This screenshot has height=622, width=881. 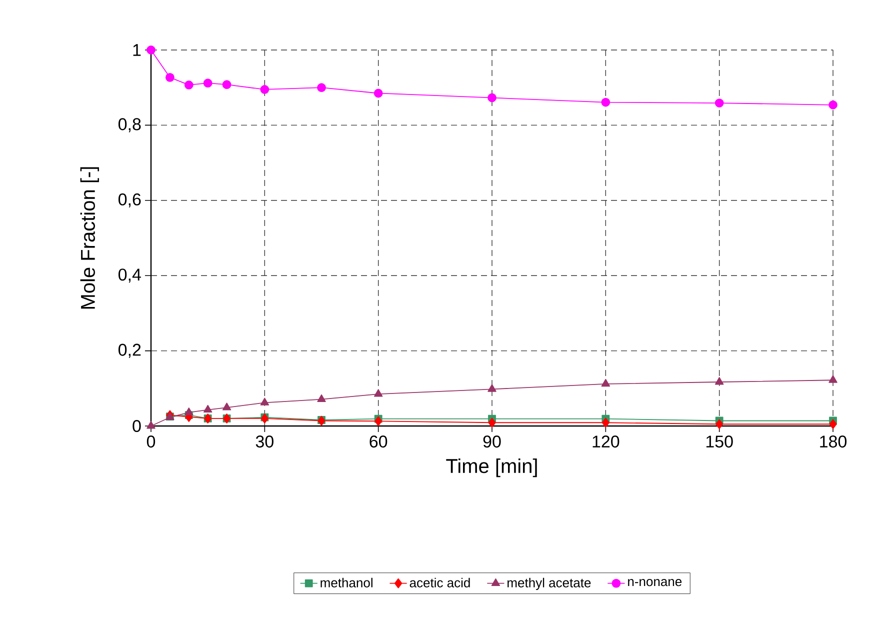 I want to click on x-tick-label: 120, so click(x=606, y=442).